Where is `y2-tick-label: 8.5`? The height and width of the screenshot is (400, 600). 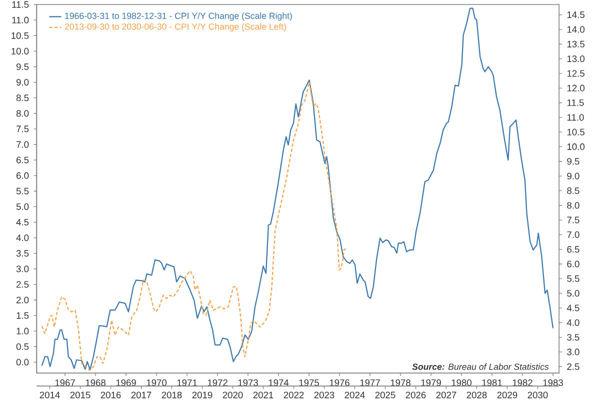 y2-tick-label: 8.5 is located at coordinates (573, 190).